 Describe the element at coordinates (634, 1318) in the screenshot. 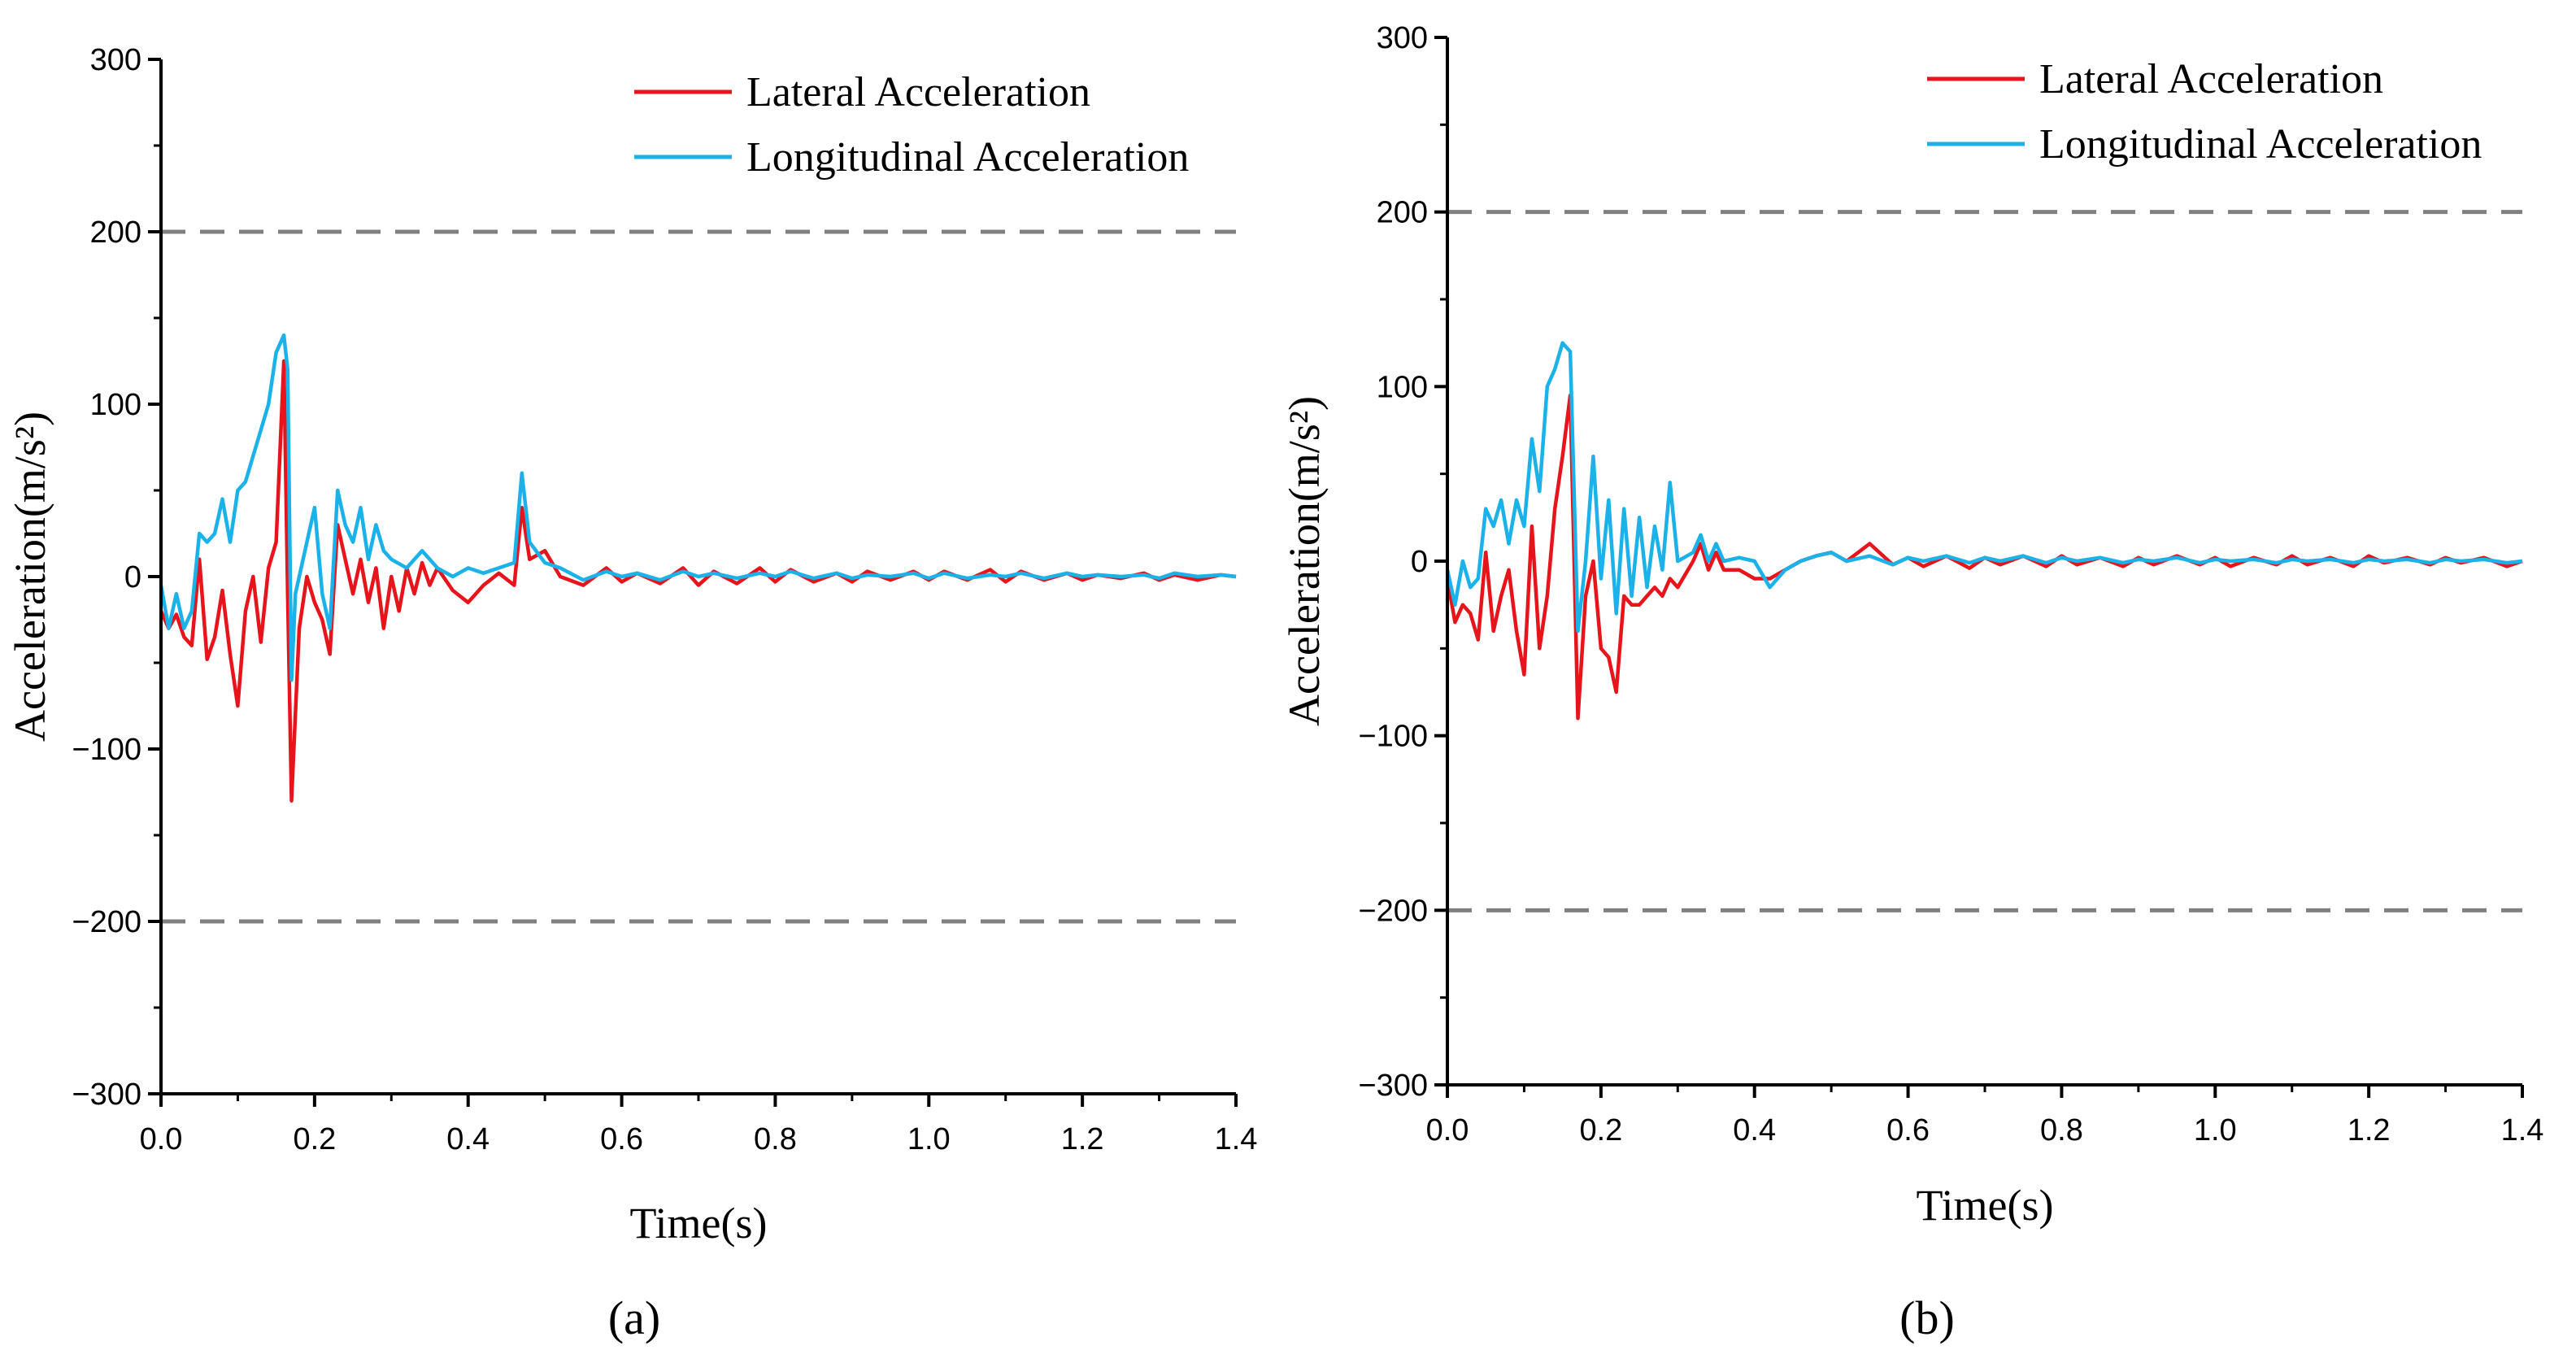

I see `panel-label: (a)` at that location.